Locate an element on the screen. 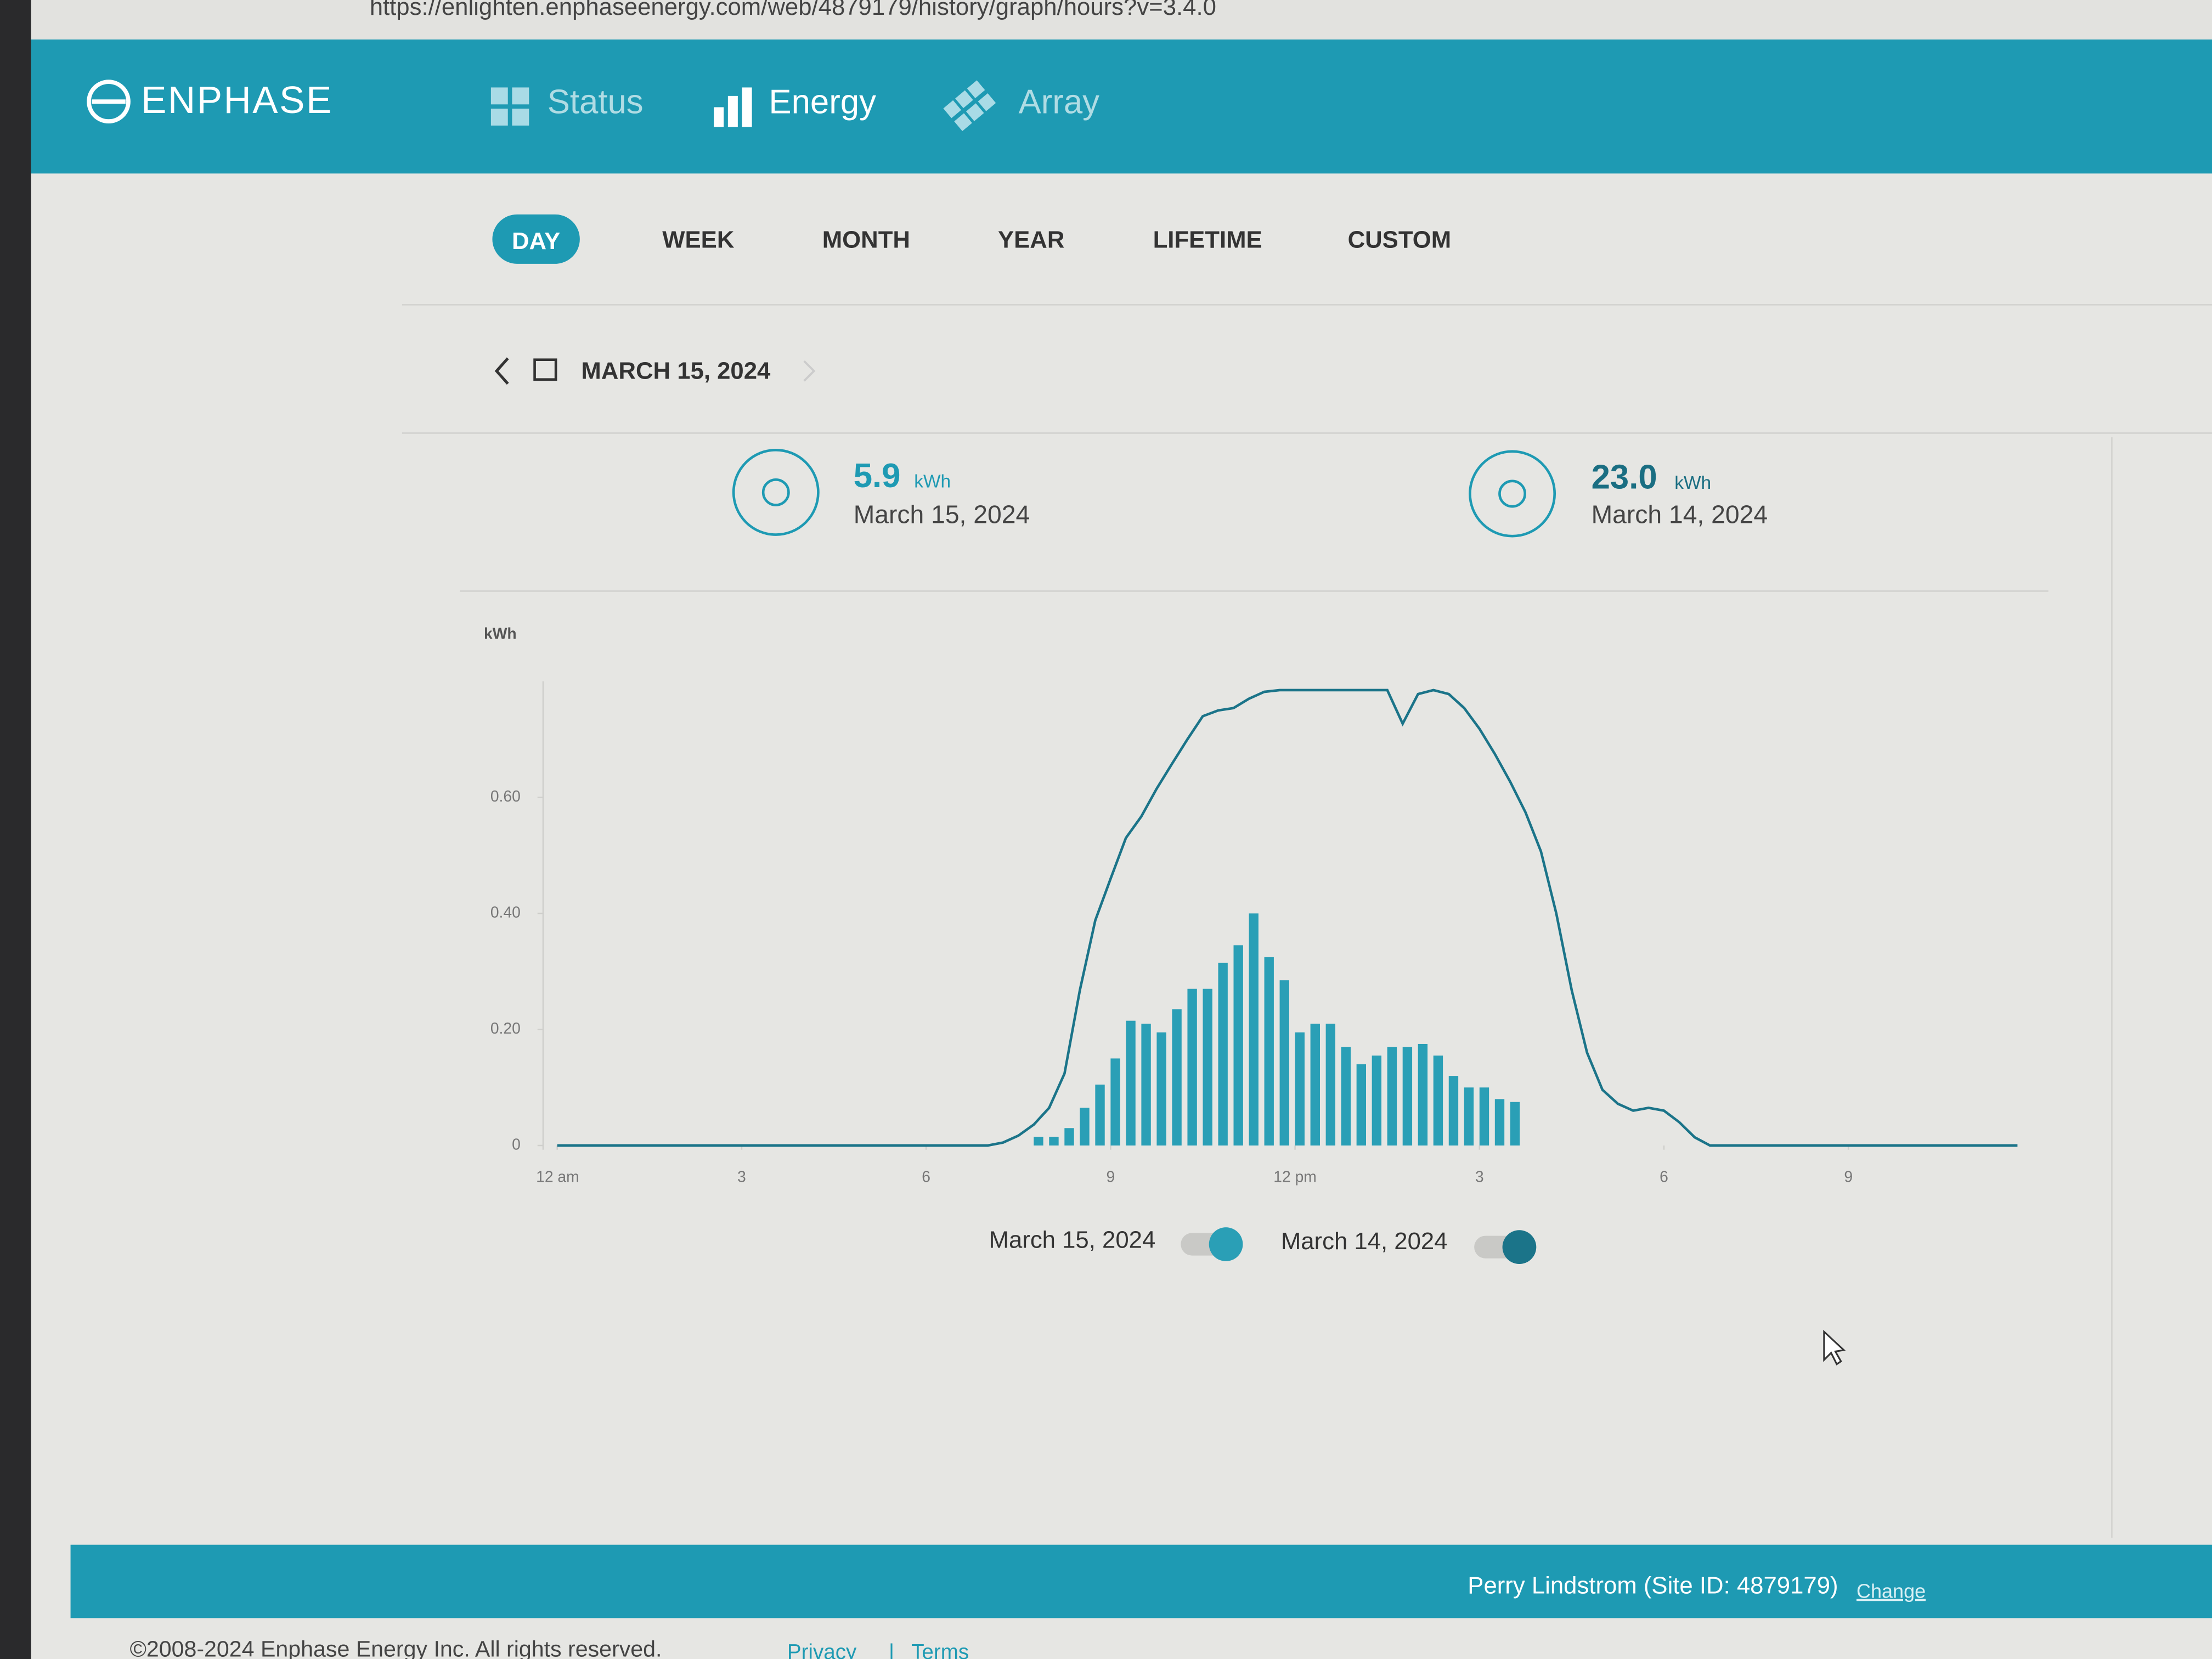 This screenshot has height=1659, width=2212. calendar-icon is located at coordinates (545, 369).